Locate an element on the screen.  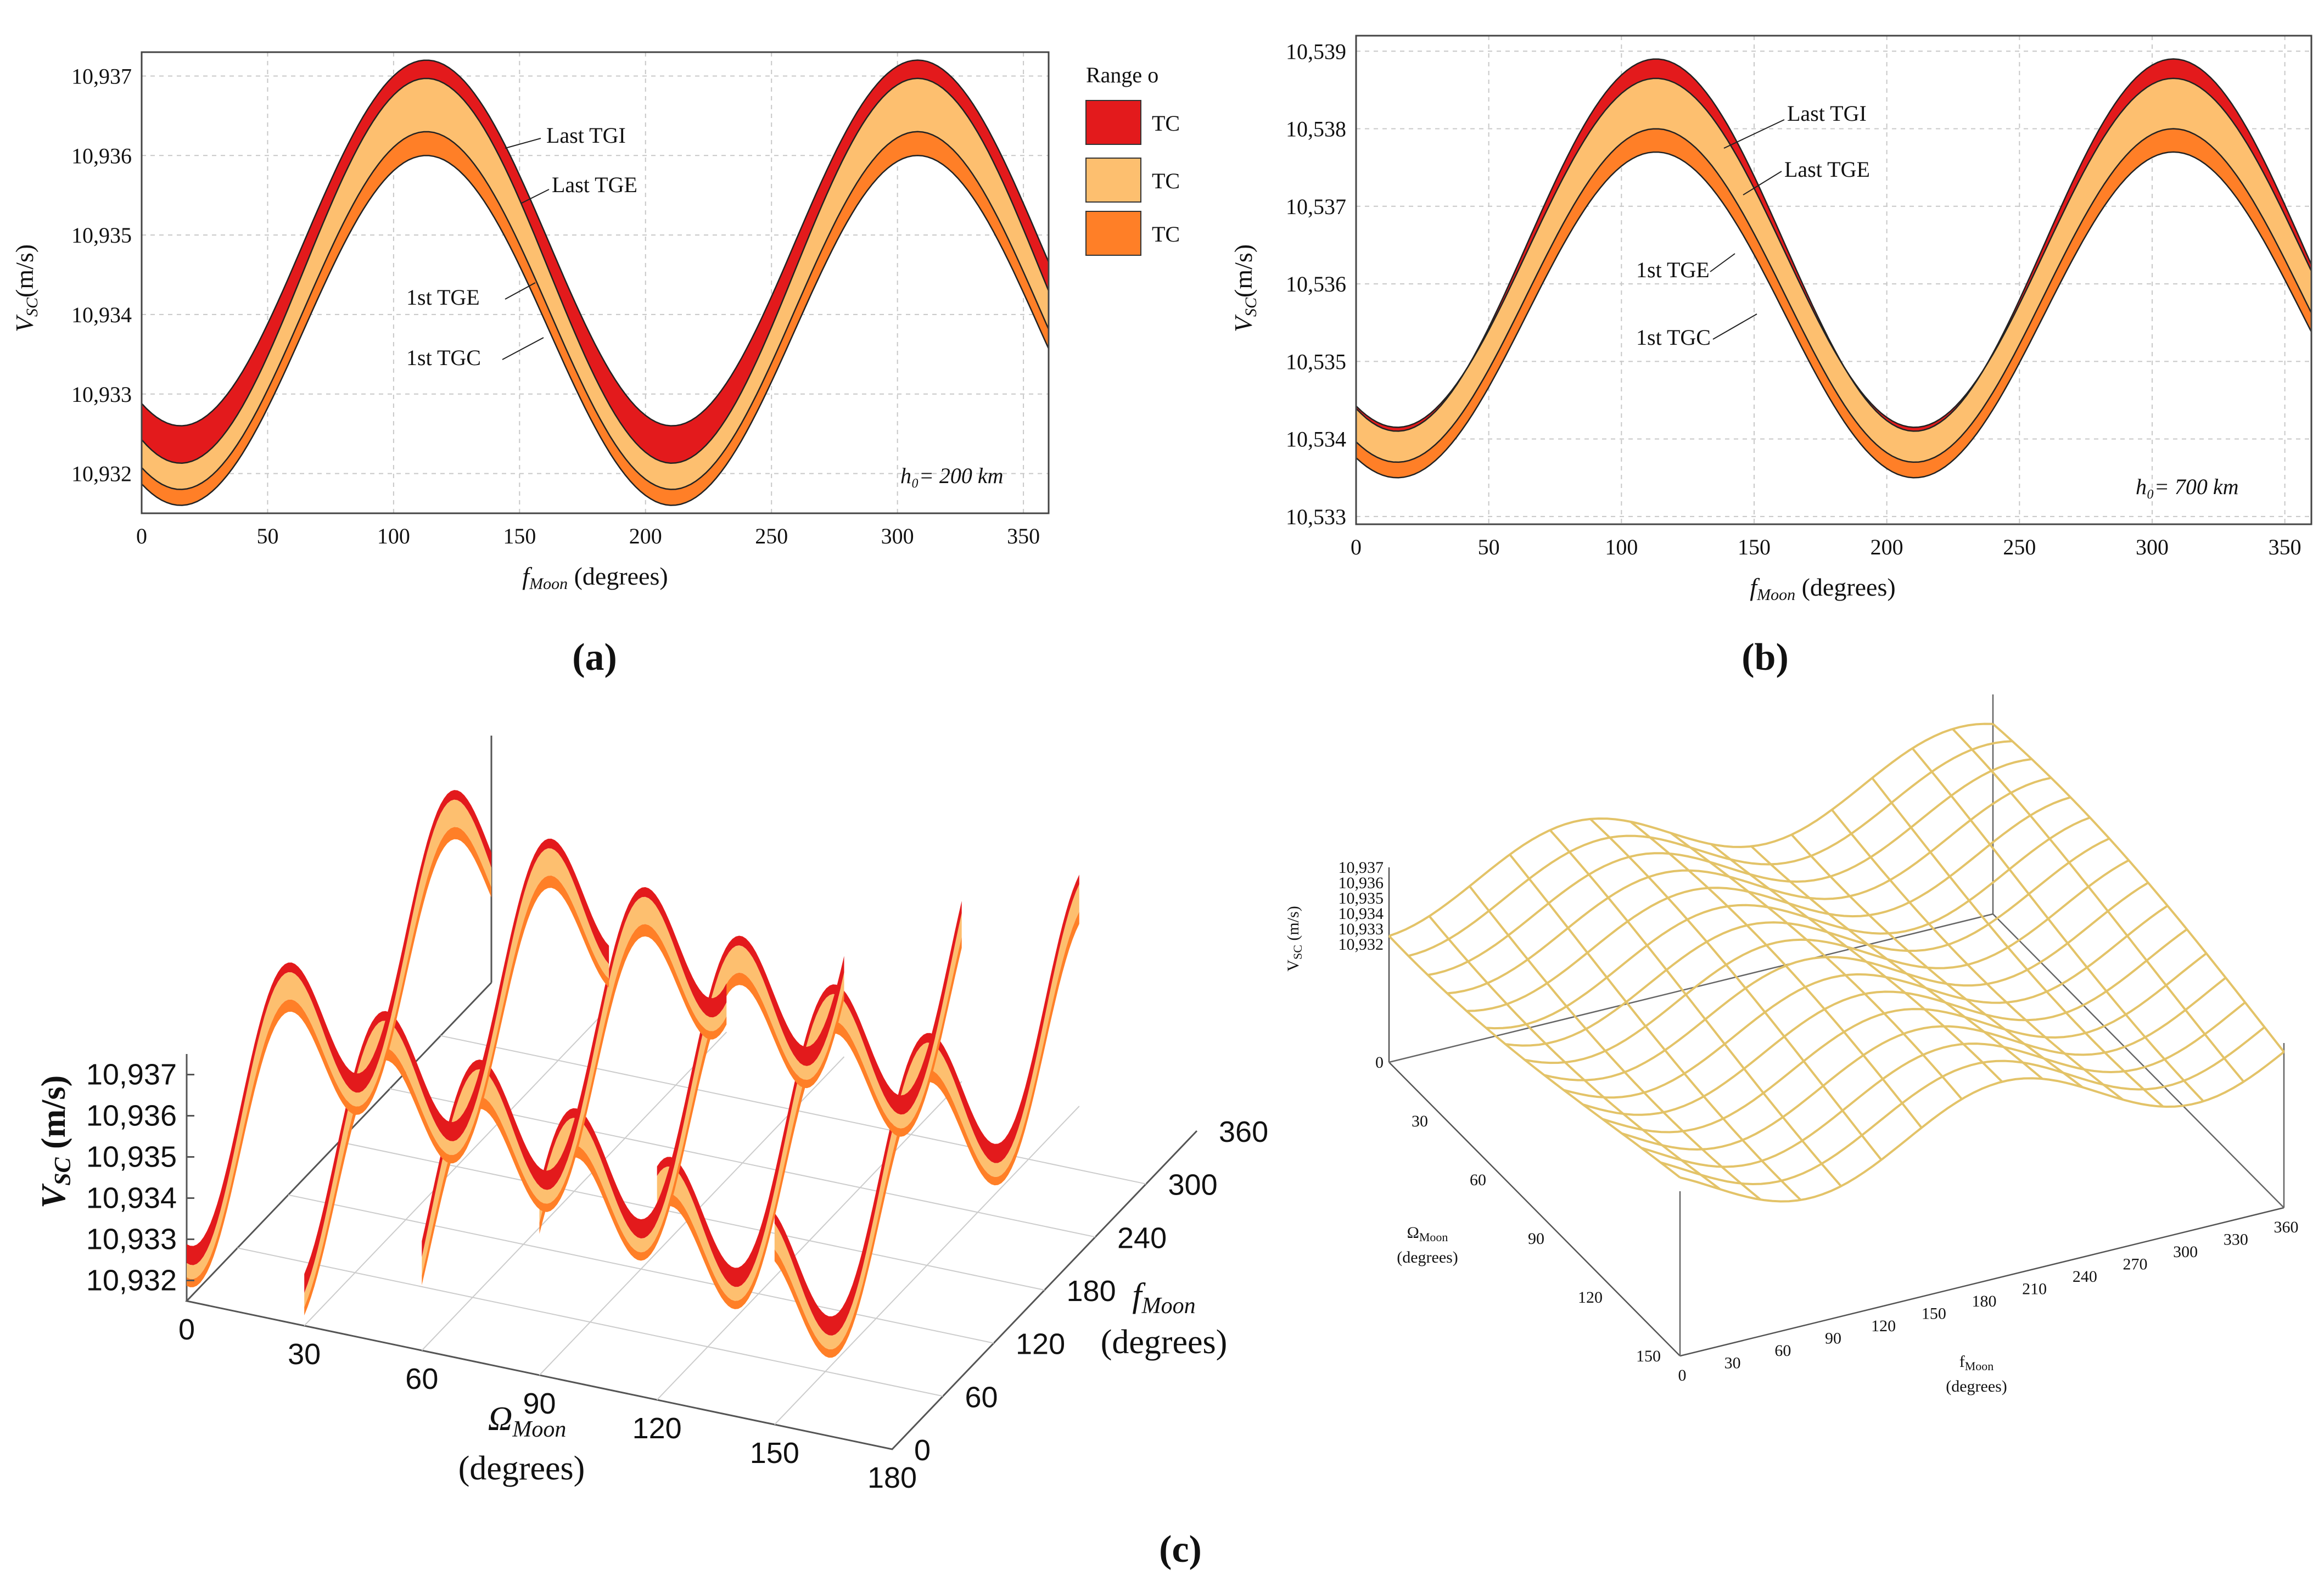
panel-a-ann-line-1st-tge is located at coordinates (520, 291).